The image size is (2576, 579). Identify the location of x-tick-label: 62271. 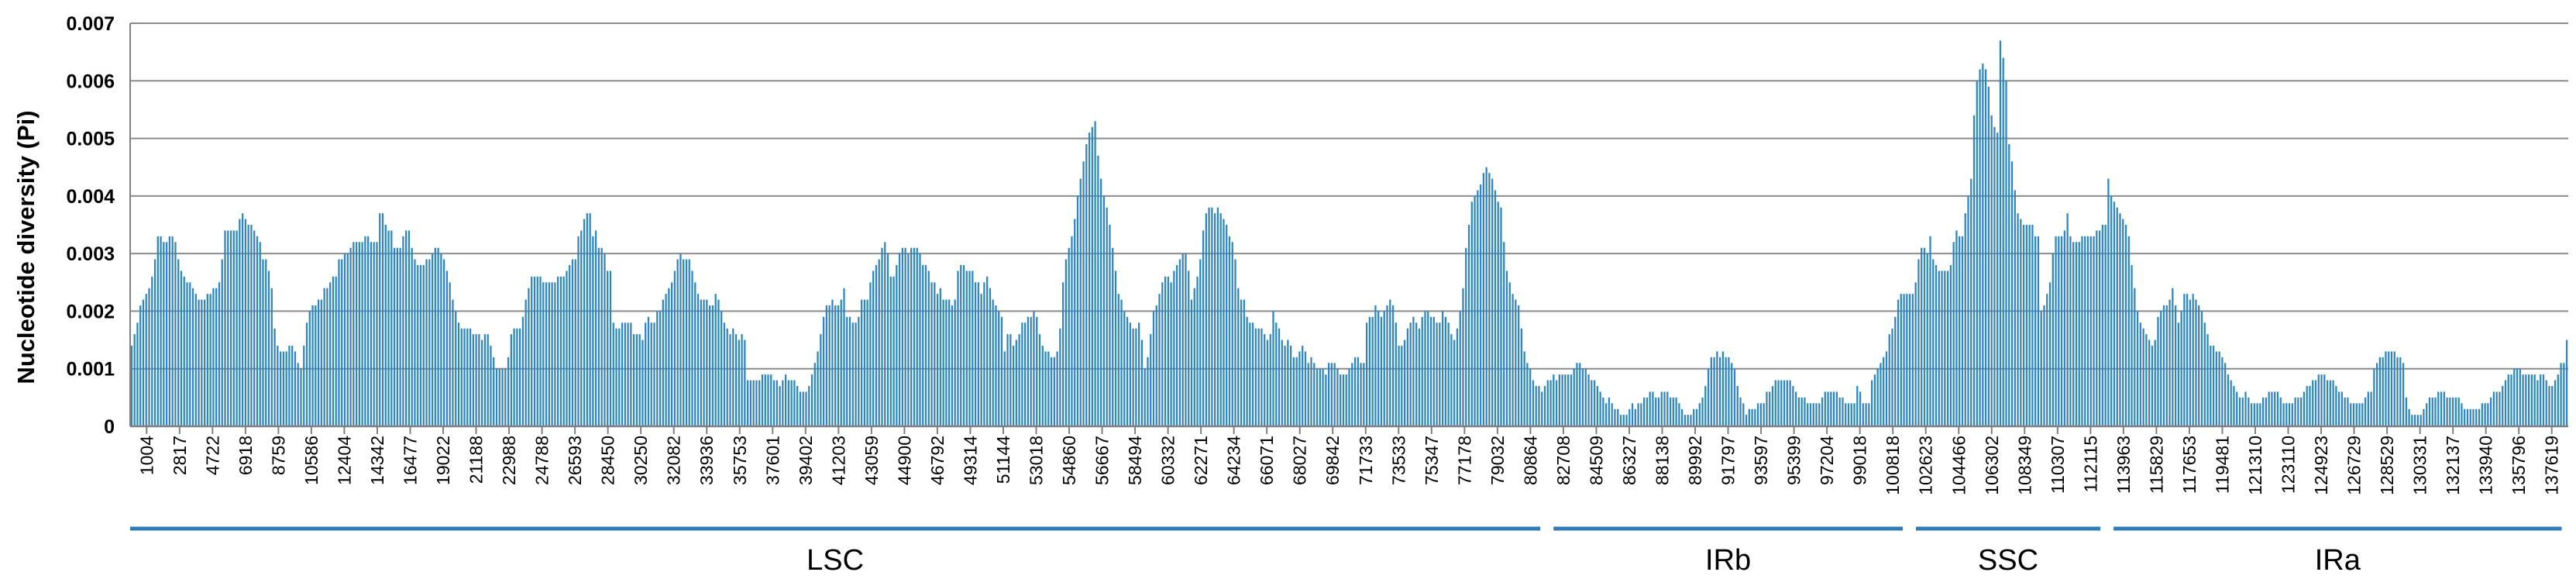
(1201, 460).